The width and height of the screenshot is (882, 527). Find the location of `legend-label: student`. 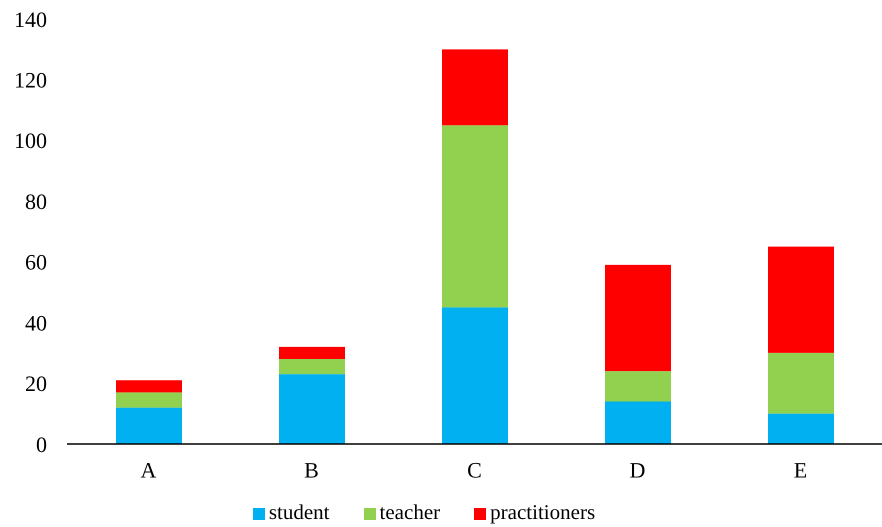

legend-label: student is located at coordinates (299, 512).